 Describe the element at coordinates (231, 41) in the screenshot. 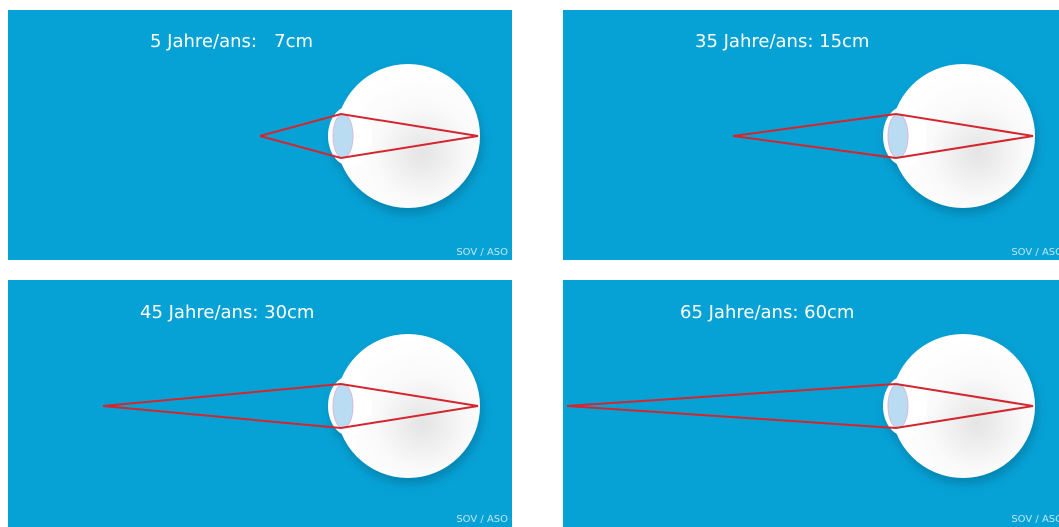

I see `panel-label: 5 Jahre/ans: 7cm` at that location.